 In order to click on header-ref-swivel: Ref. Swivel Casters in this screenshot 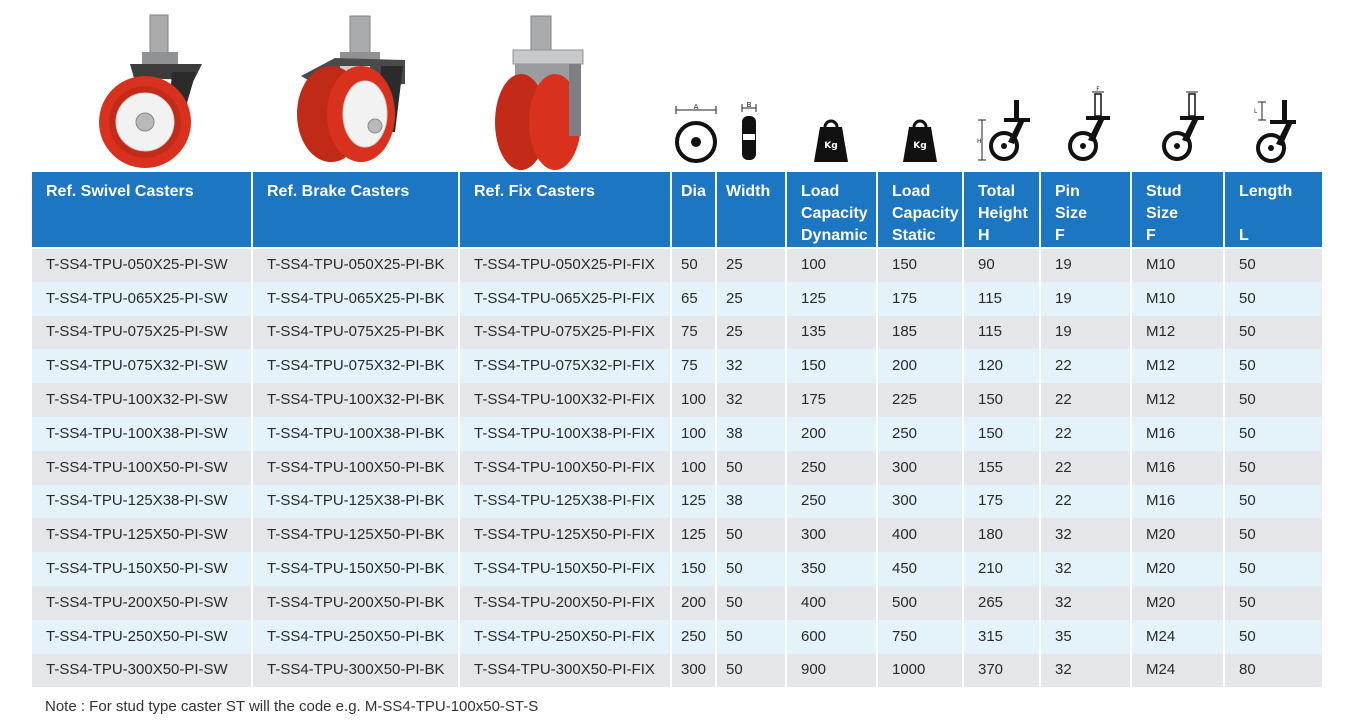, I will do `click(142, 210)`.